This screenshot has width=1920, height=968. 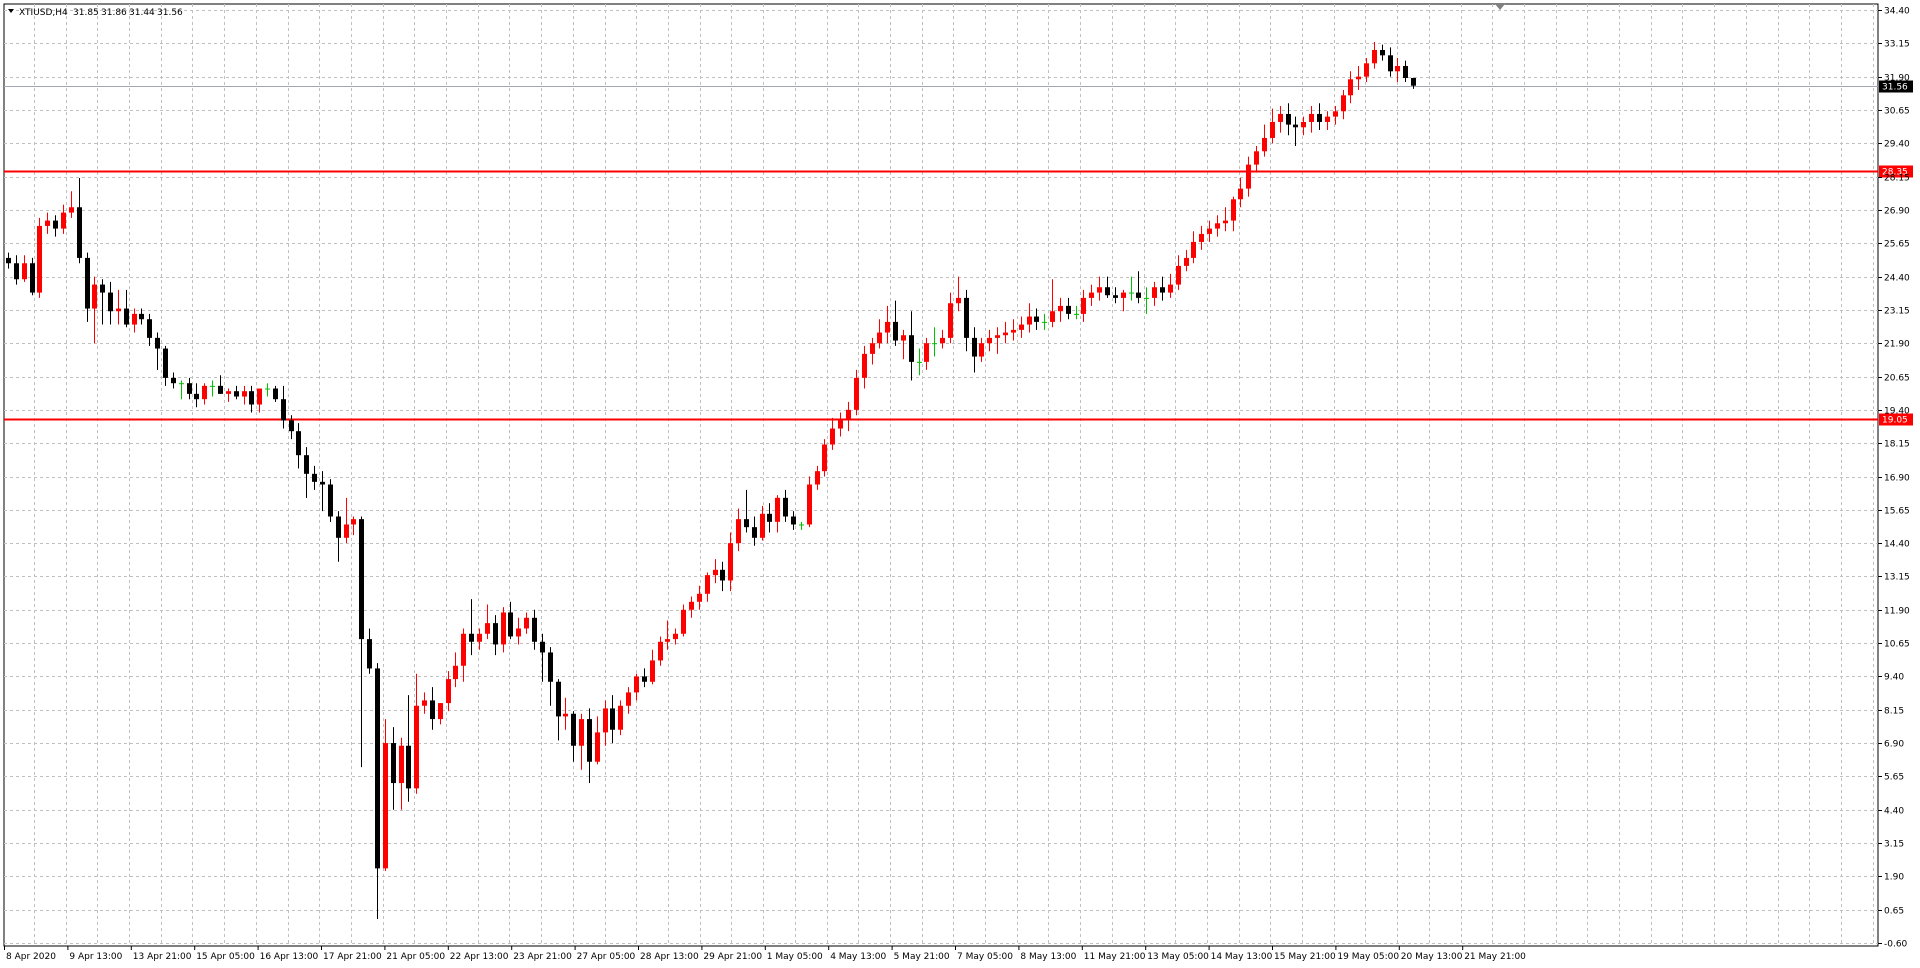 I want to click on x-tick-label: 16 Apr 13:00, so click(x=289, y=957).